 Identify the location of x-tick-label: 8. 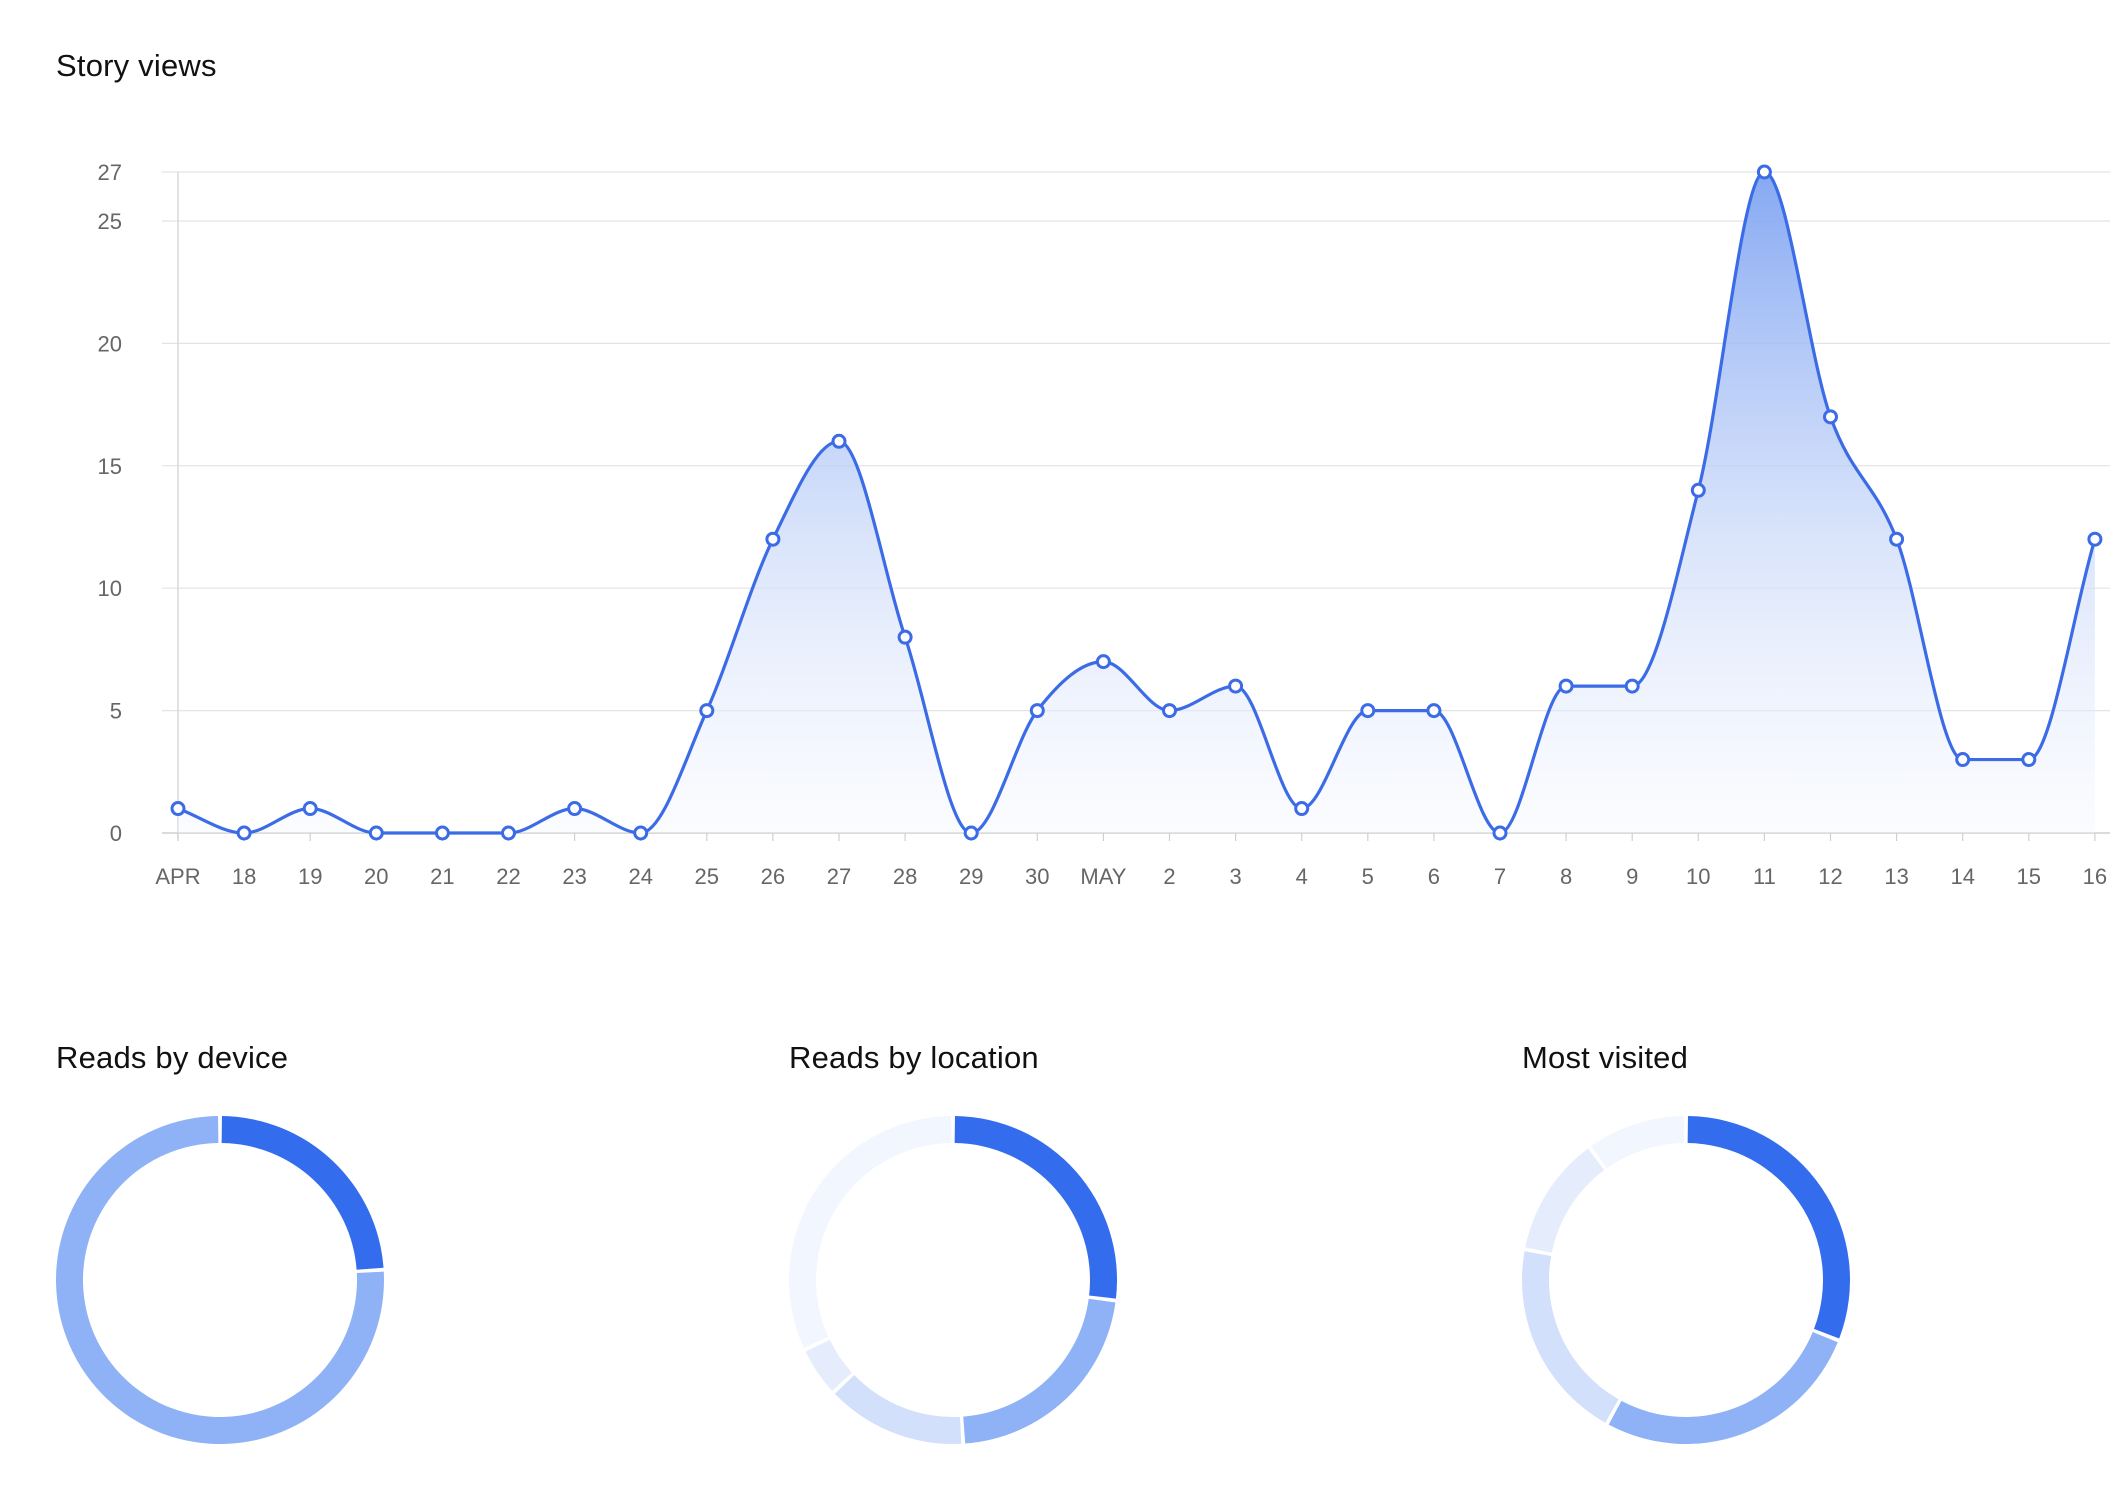
(1566, 876).